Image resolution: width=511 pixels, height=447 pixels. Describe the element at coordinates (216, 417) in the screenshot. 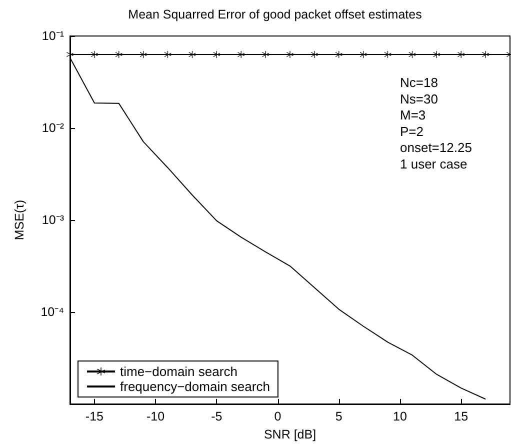

I see `x-tick-label: -5` at that location.